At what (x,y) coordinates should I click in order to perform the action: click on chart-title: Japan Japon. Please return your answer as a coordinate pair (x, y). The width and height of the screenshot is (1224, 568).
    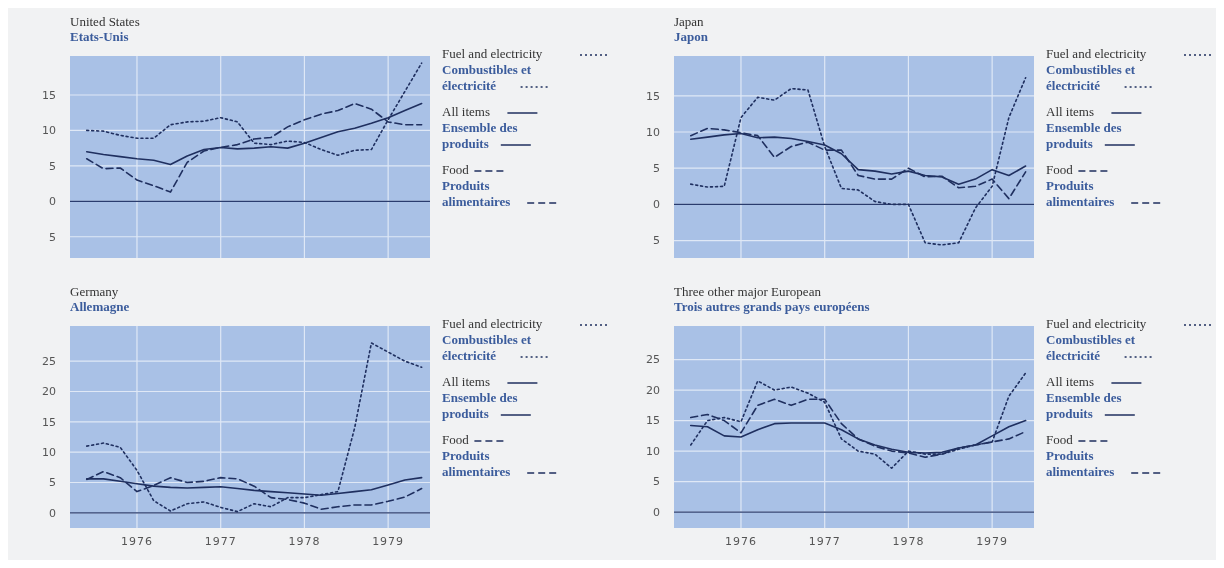
    Looking at the image, I should click on (691, 29).